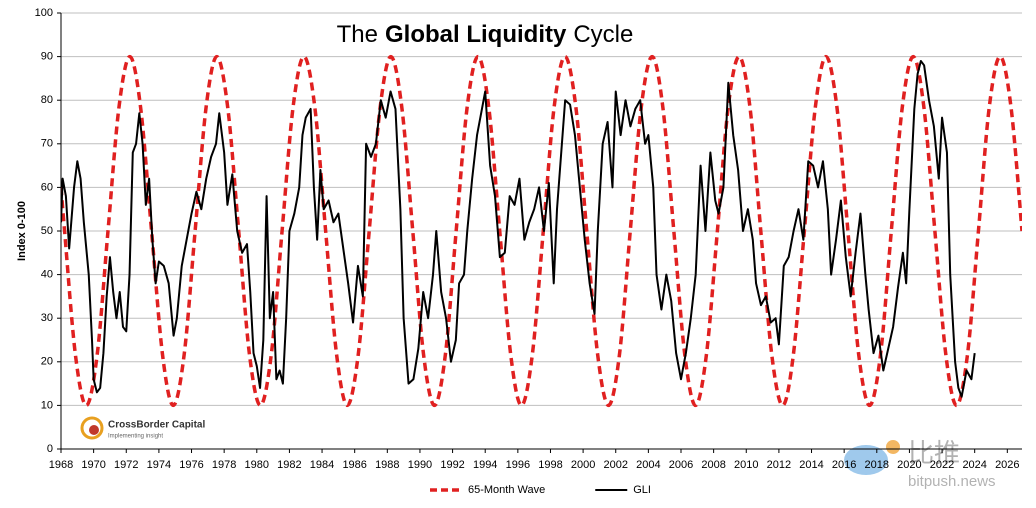 The width and height of the screenshot is (1036, 508). I want to click on x-tick-label: 1972, so click(126, 465).